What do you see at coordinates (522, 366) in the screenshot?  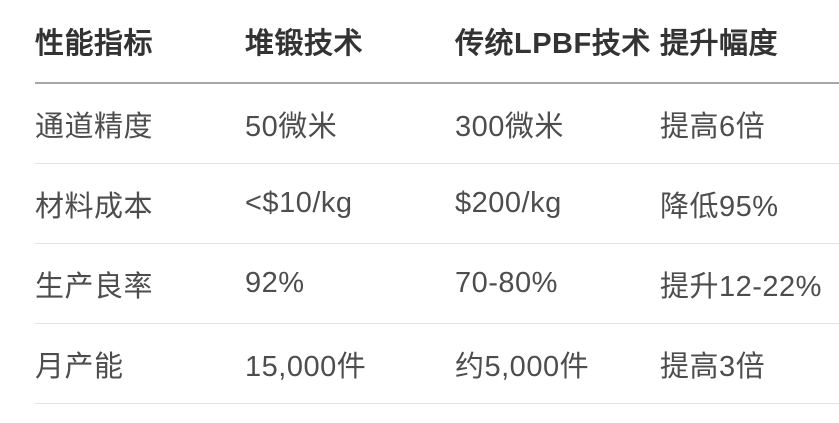 I see `cell-traditional-lpbf: 约5,000件` at bounding box center [522, 366].